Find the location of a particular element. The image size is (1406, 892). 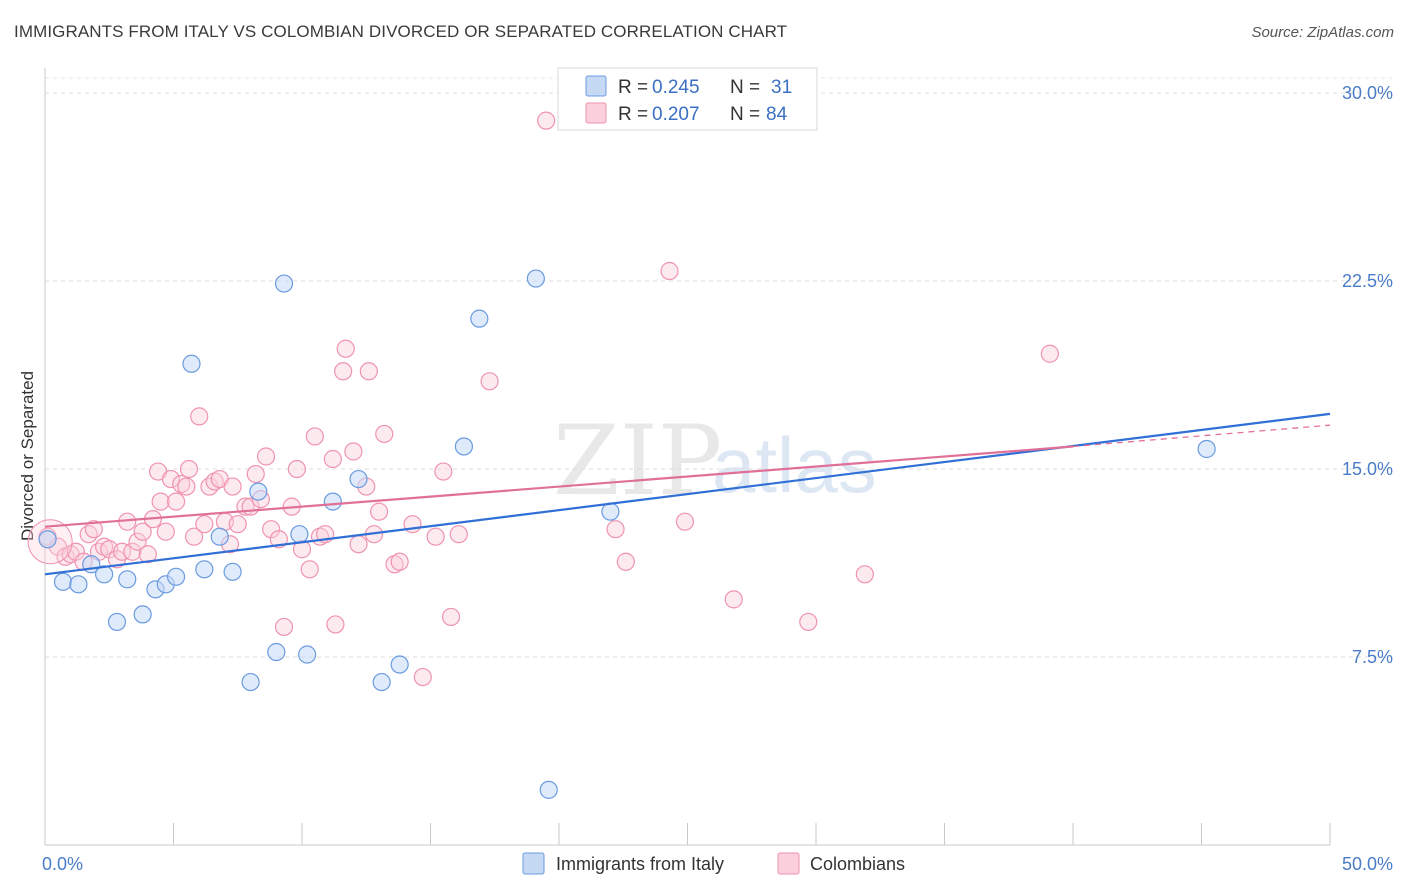

y-axis-title: Divorced or Separated is located at coordinates (27, 456).